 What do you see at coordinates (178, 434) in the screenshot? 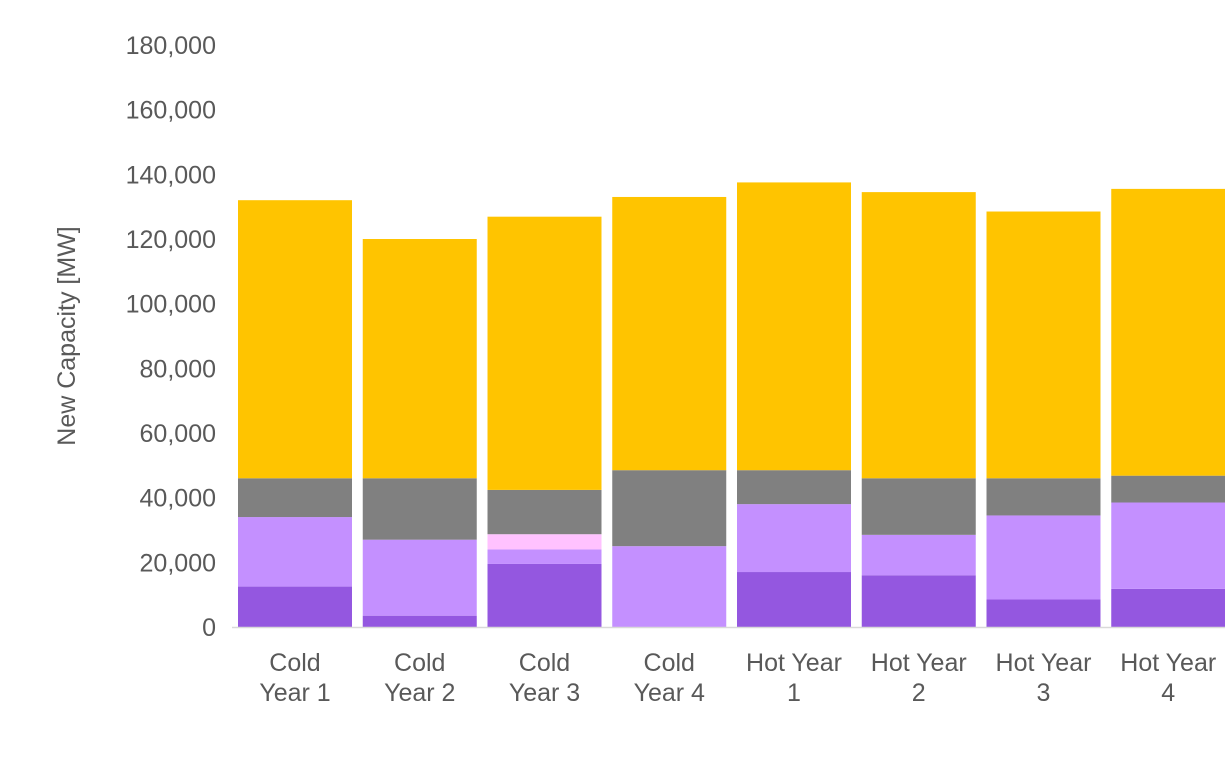
I see `y-tick-label: 60,000` at bounding box center [178, 434].